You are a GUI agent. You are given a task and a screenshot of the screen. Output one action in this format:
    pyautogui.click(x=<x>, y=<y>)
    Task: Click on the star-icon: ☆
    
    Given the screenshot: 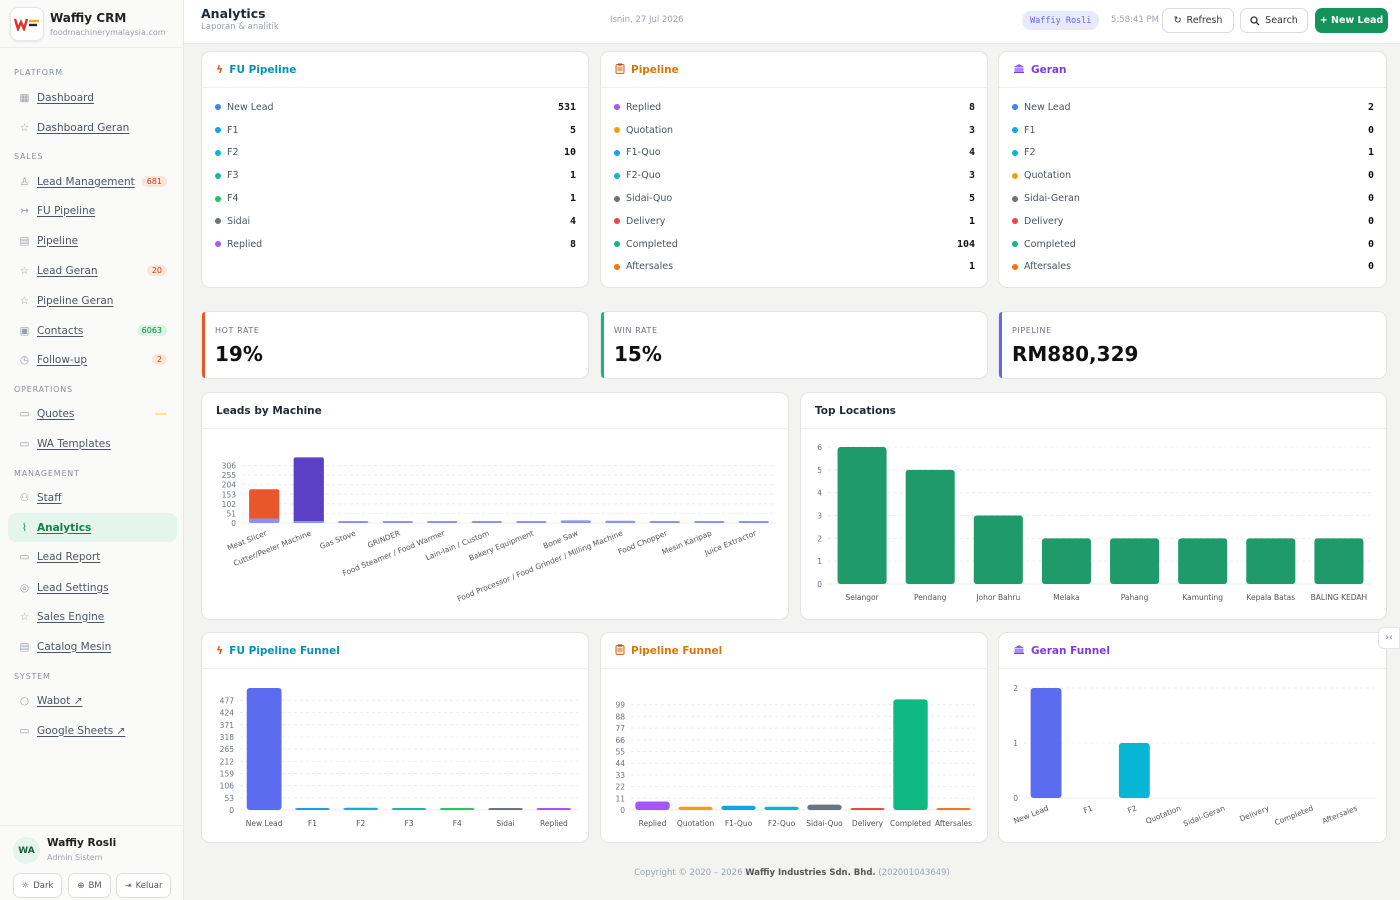 What is the action you would take?
    pyautogui.click(x=24, y=127)
    